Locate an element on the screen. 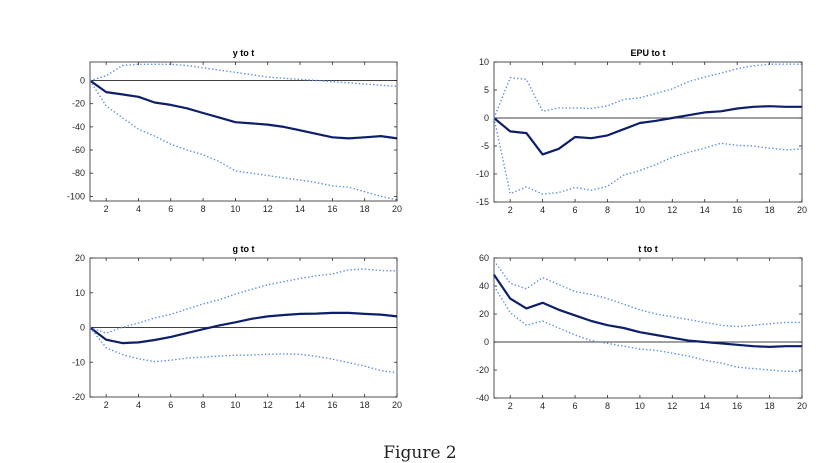 Image resolution: width=840 pixels, height=463 pixels. figure-caption: Figure 2 is located at coordinates (420, 453).